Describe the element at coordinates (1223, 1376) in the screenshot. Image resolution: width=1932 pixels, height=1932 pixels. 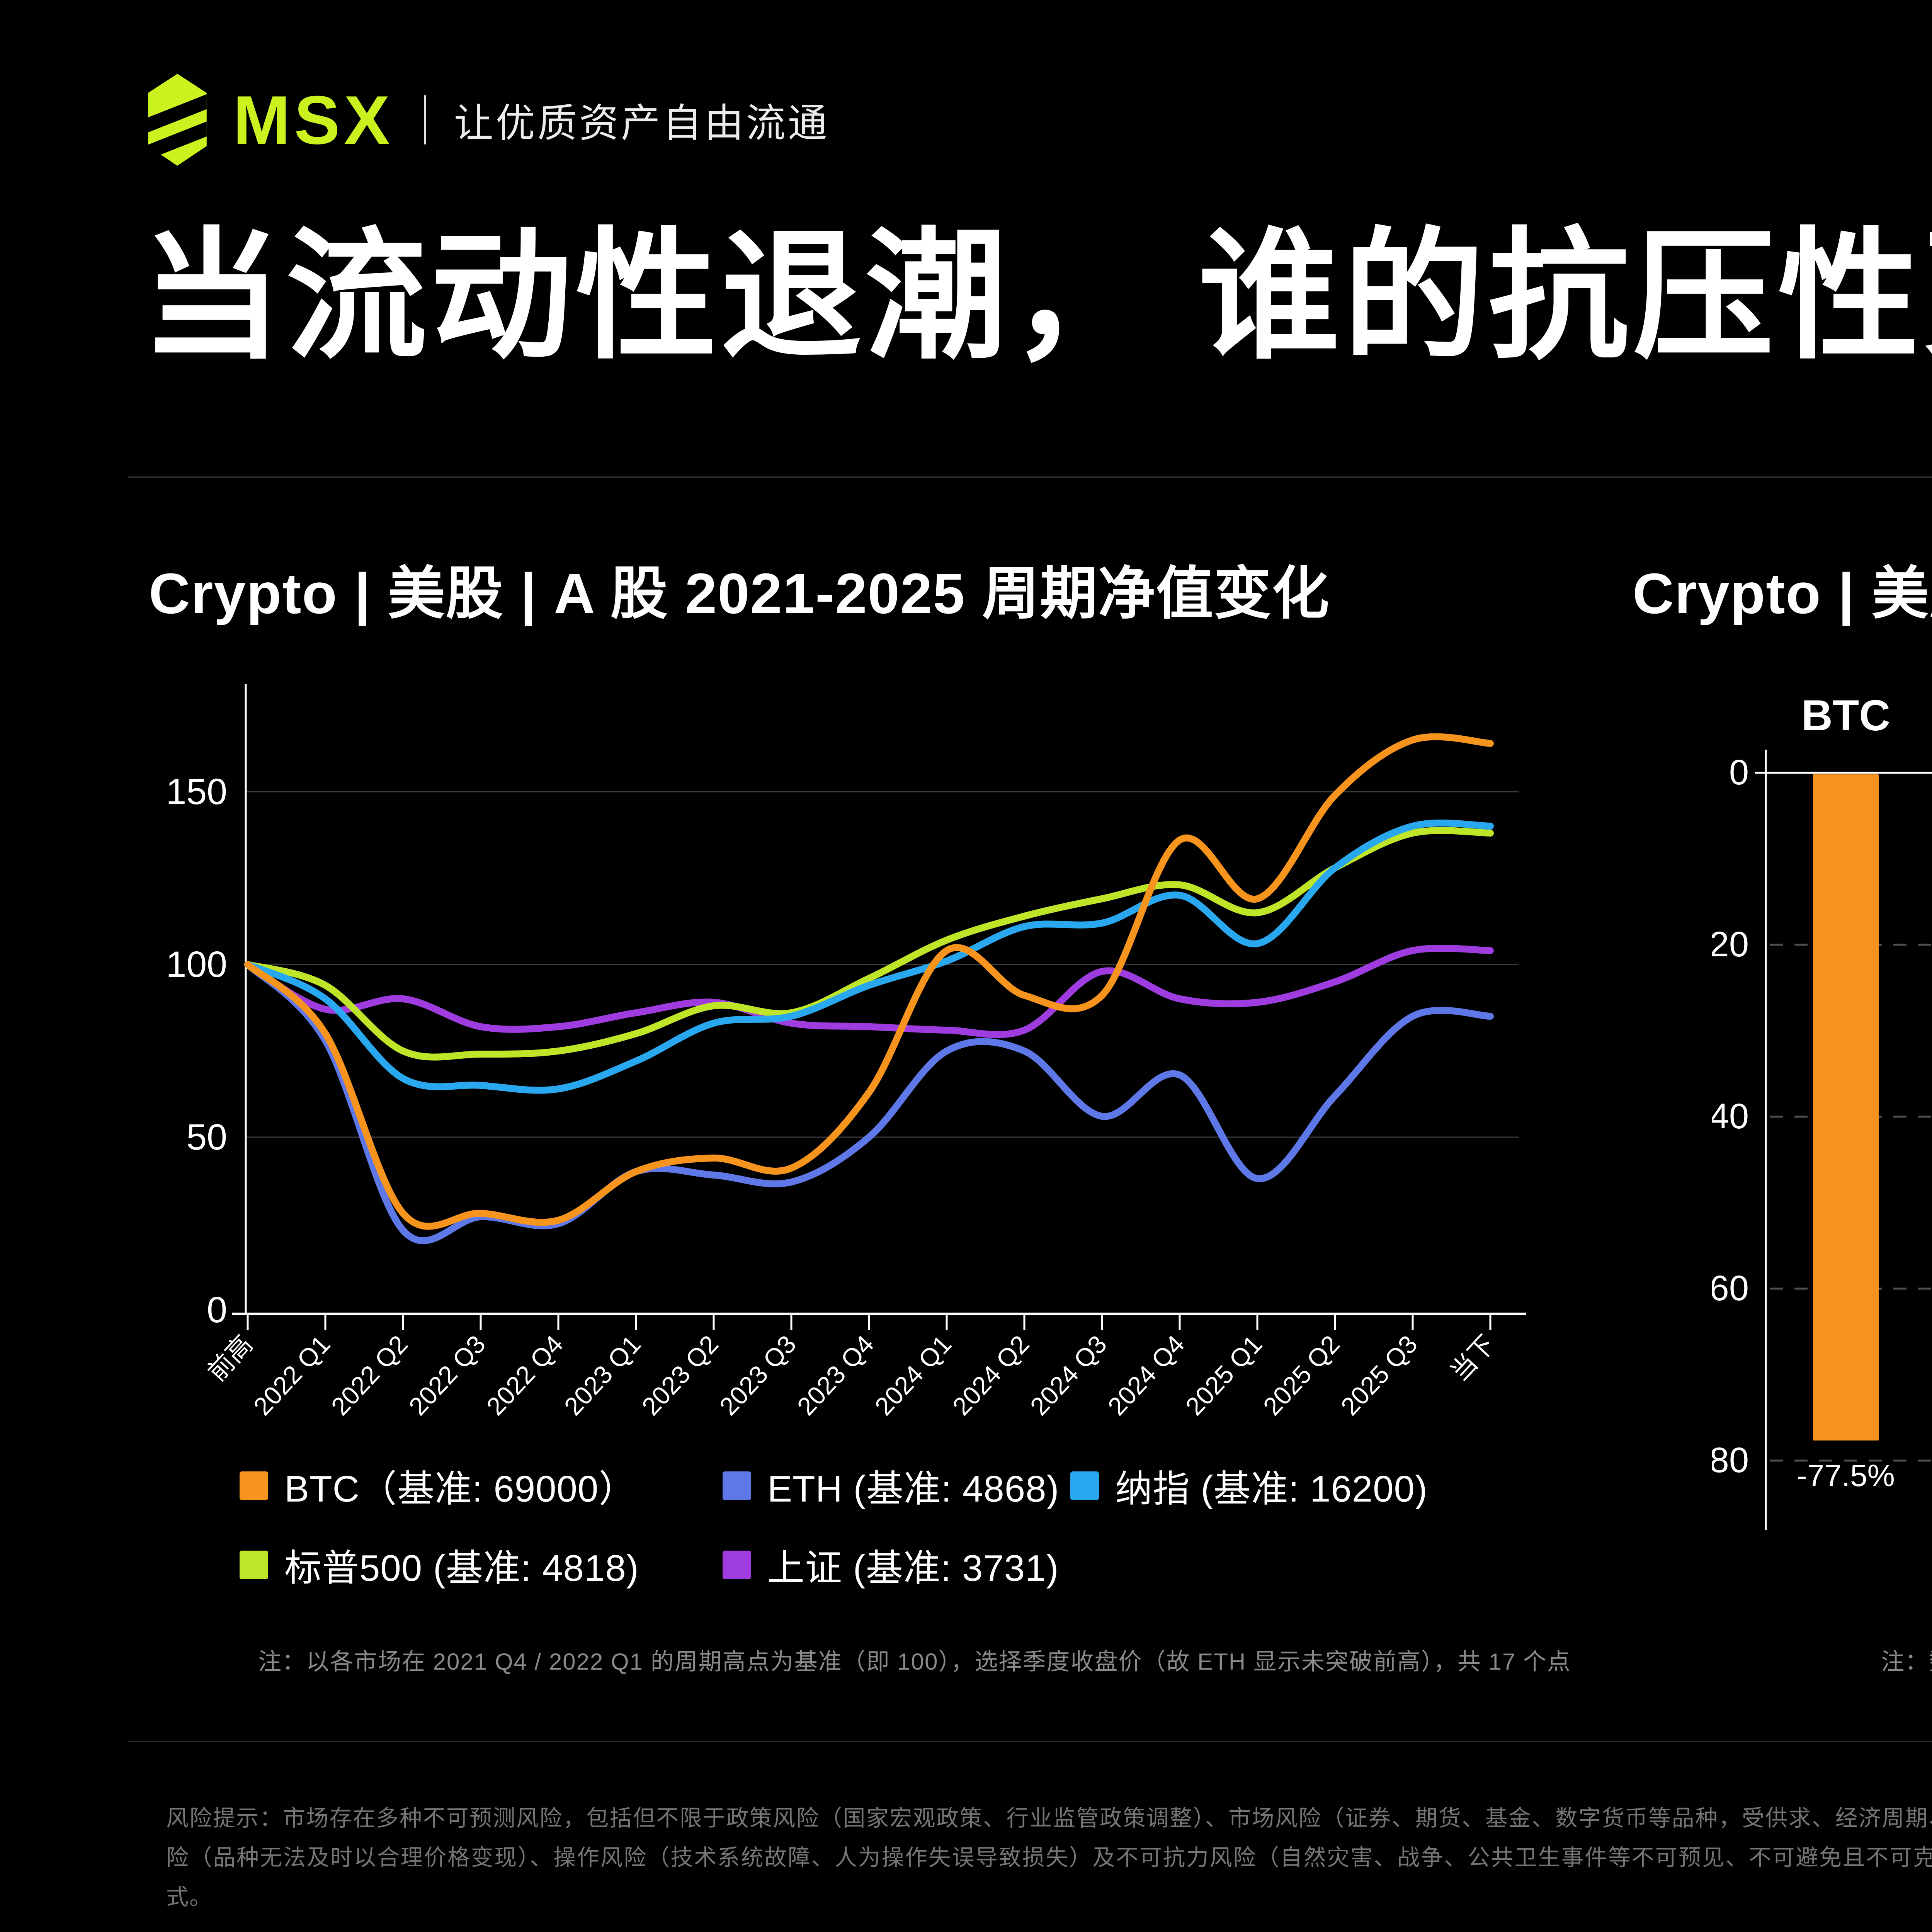
I see `x-tick-label: 2025 Q1` at that location.